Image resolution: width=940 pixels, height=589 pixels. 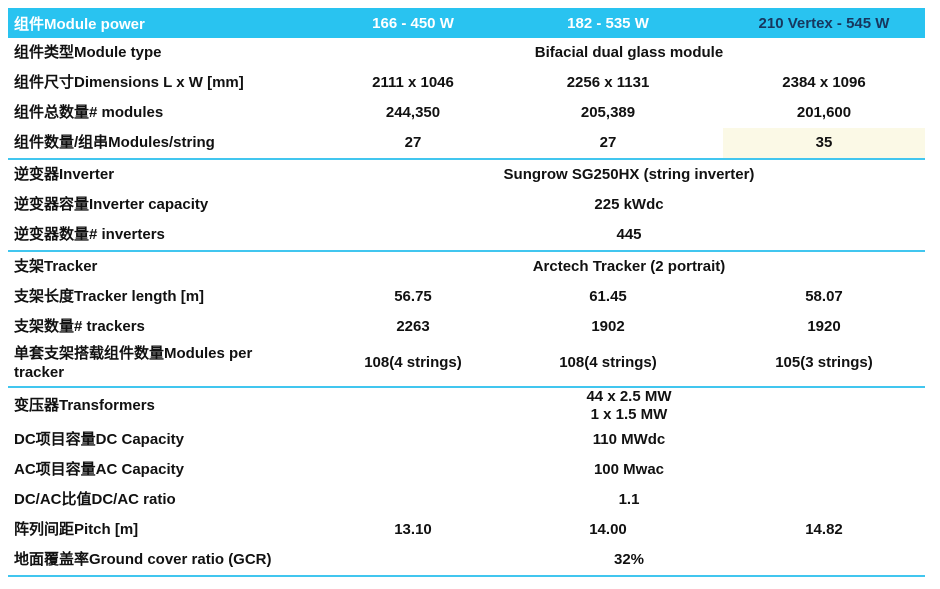 I want to click on spec-row: 变压器Transformers 44 x 2.5 MW 1 x 1.5 MW, so click(x=466, y=407).